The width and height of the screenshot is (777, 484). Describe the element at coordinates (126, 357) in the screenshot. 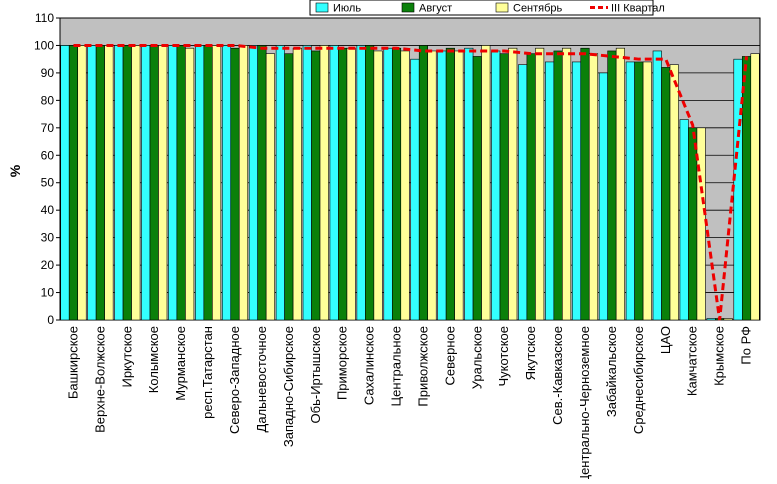

I see `x-tick-label: Иркутское` at that location.